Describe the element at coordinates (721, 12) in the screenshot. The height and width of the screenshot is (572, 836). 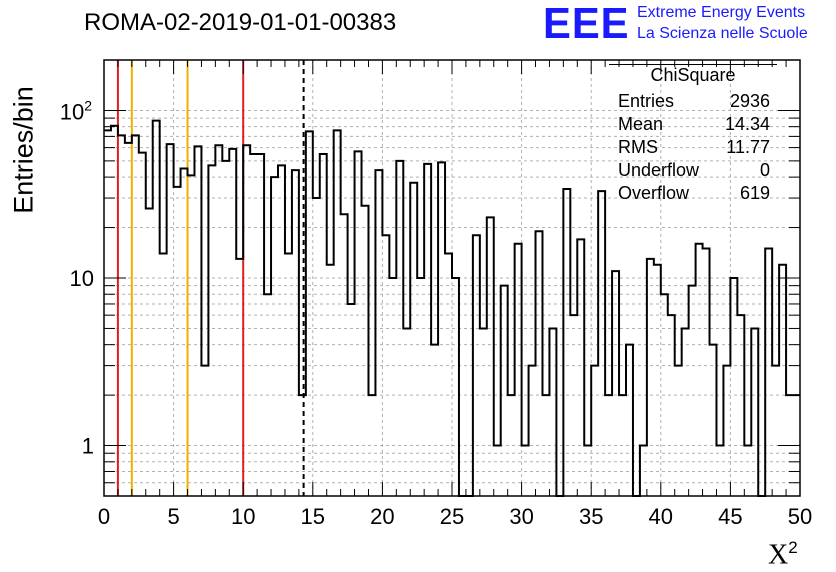
I see `logo-subtitle-1: Extreme Energy Events` at that location.